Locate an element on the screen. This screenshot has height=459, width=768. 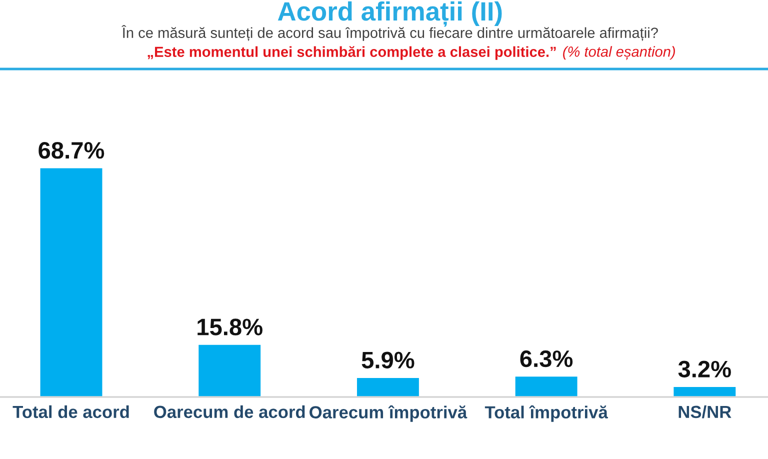
data-label: 68.7% is located at coordinates (71, 150).